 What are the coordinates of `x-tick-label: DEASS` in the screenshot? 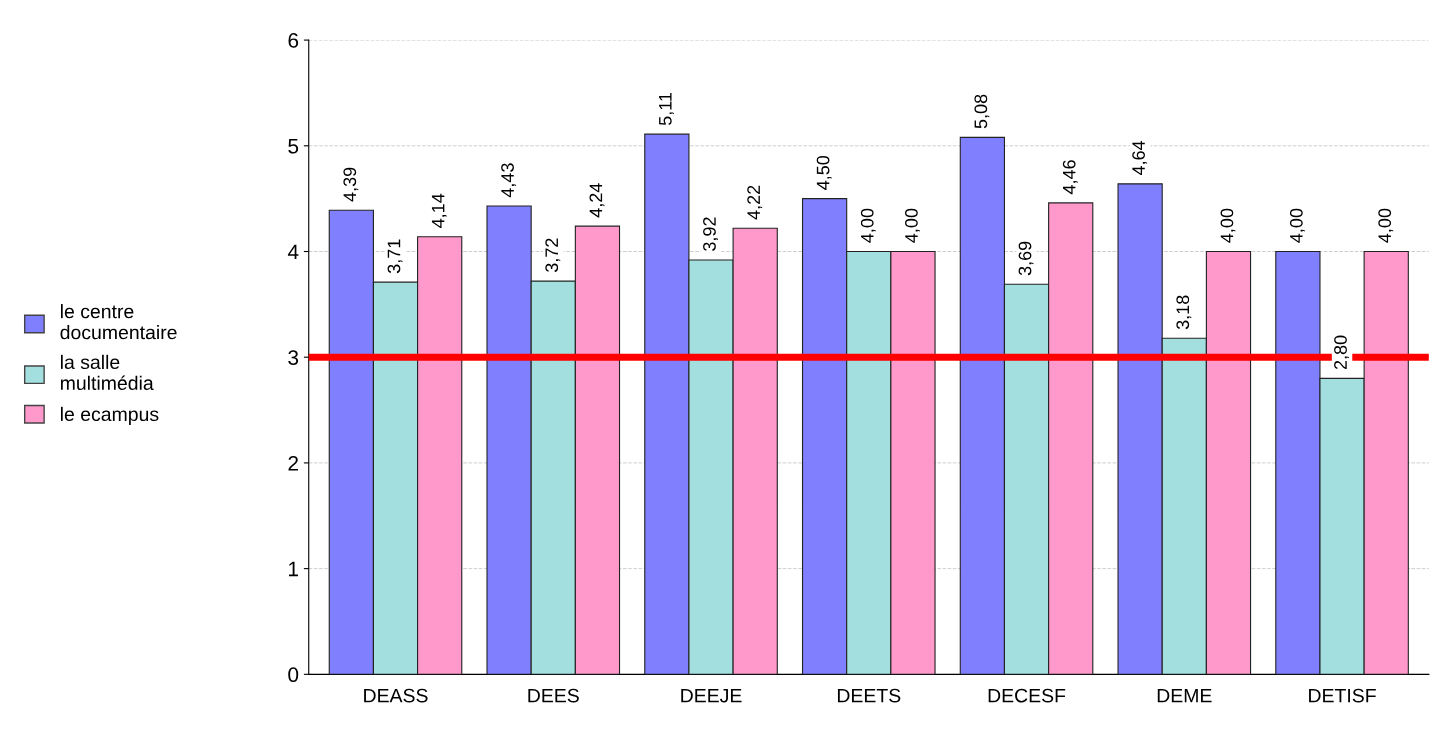 It's located at (396, 695).